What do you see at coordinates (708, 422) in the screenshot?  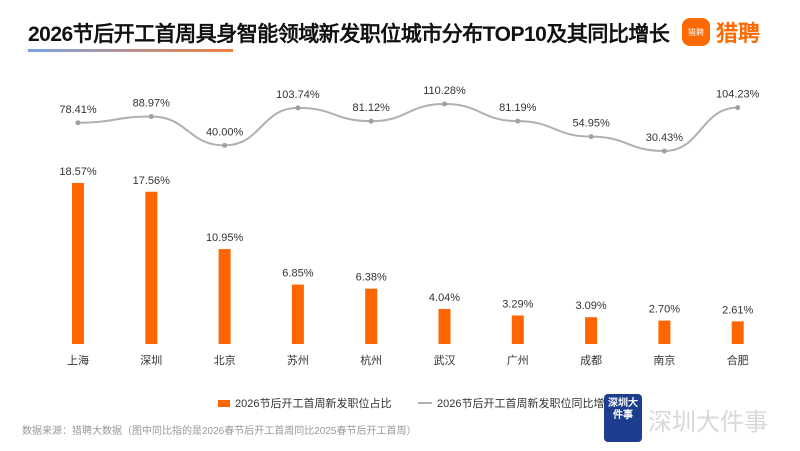 I see `watermark-text: 深圳大件事` at bounding box center [708, 422].